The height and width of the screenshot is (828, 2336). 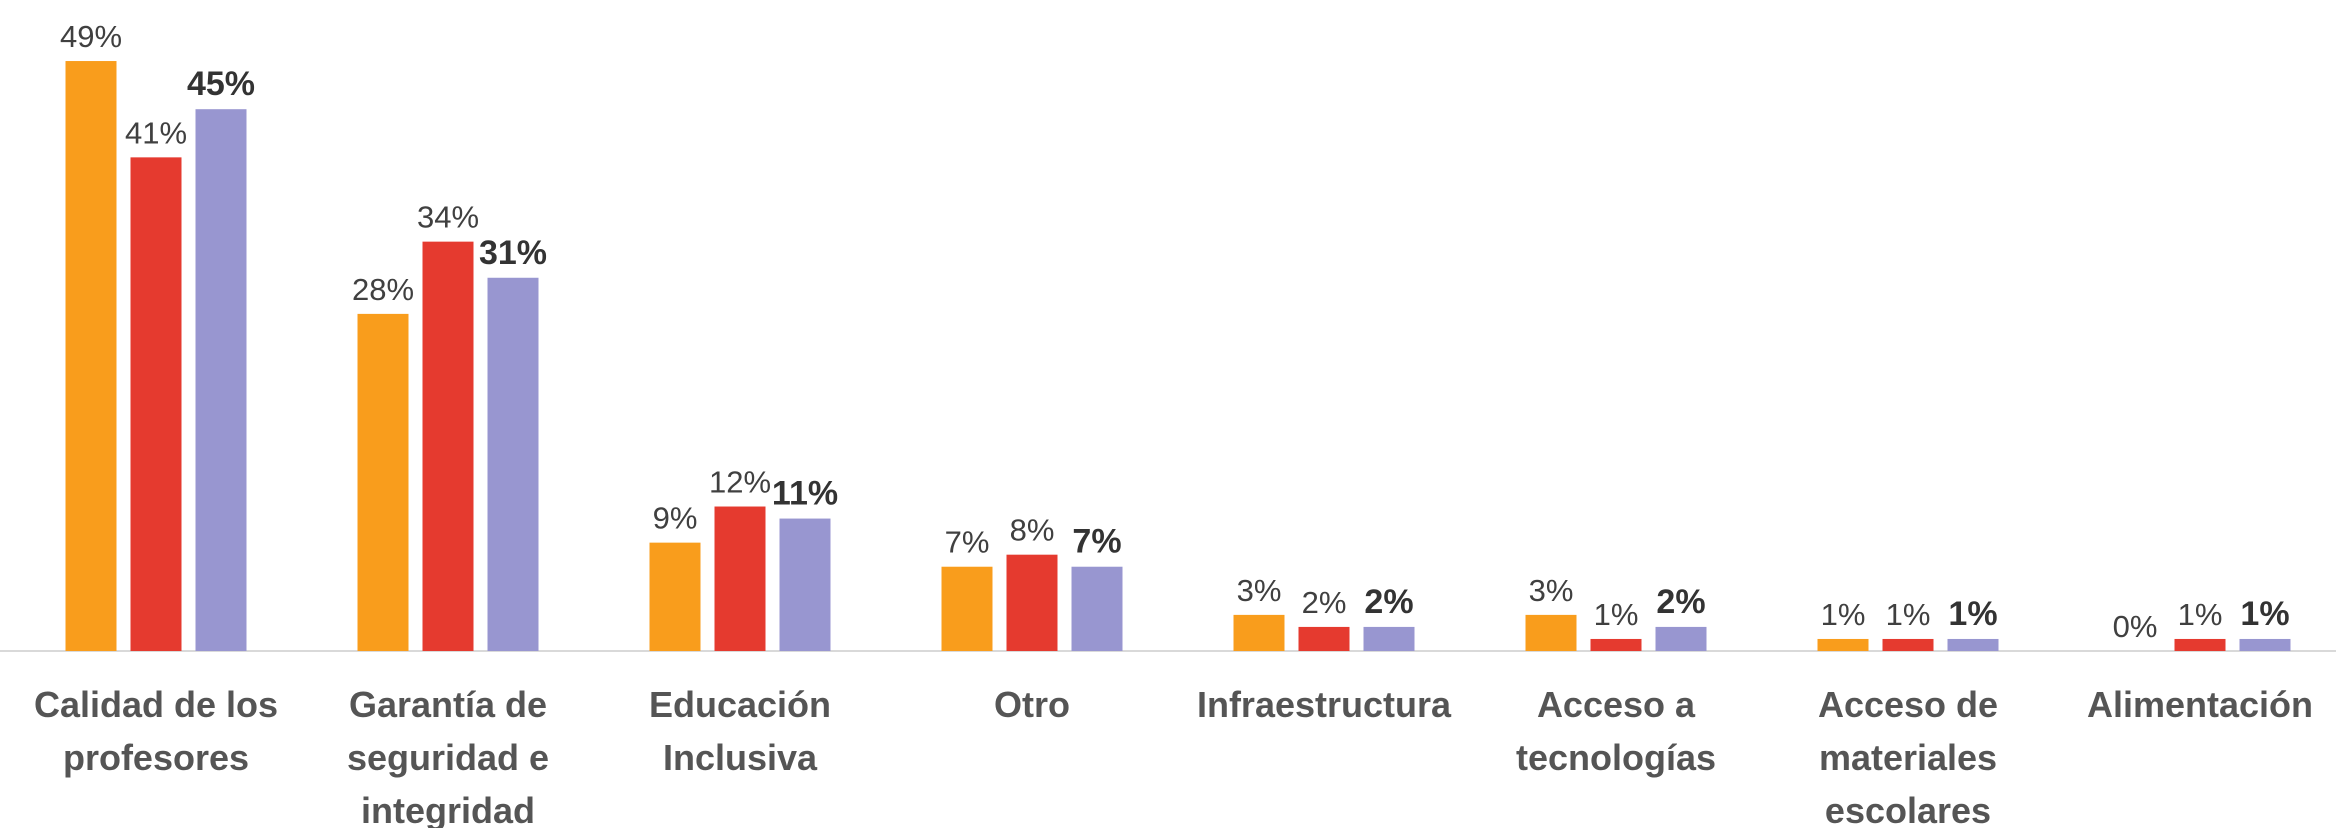 I want to click on x-tick-label: Educación Inclusiva, so click(x=740, y=731).